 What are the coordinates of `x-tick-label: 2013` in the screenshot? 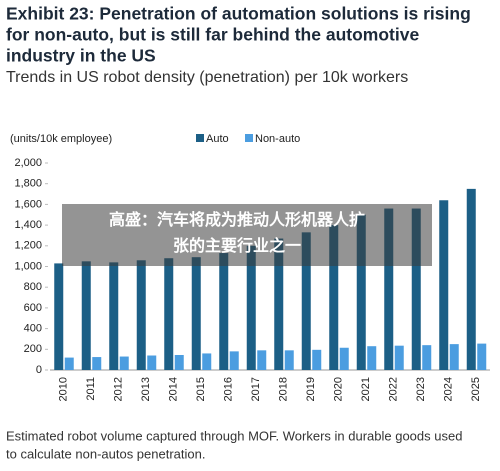 It's located at (146, 389).